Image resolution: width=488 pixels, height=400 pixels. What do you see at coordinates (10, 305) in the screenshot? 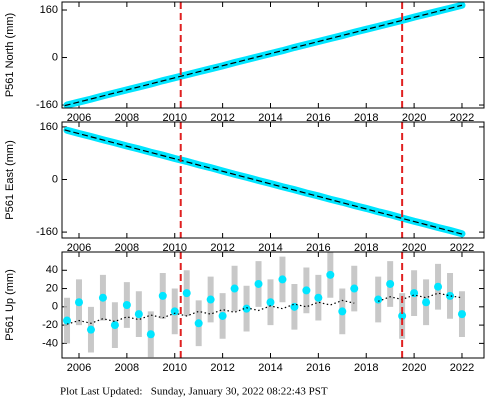
I see `y-axis-label: P561 Up (mm)` at bounding box center [10, 305].